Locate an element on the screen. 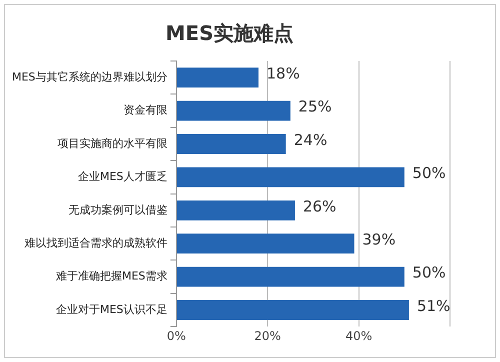  y-tick-label: MES与其它系统的边界难以划分 is located at coordinates (90, 77).